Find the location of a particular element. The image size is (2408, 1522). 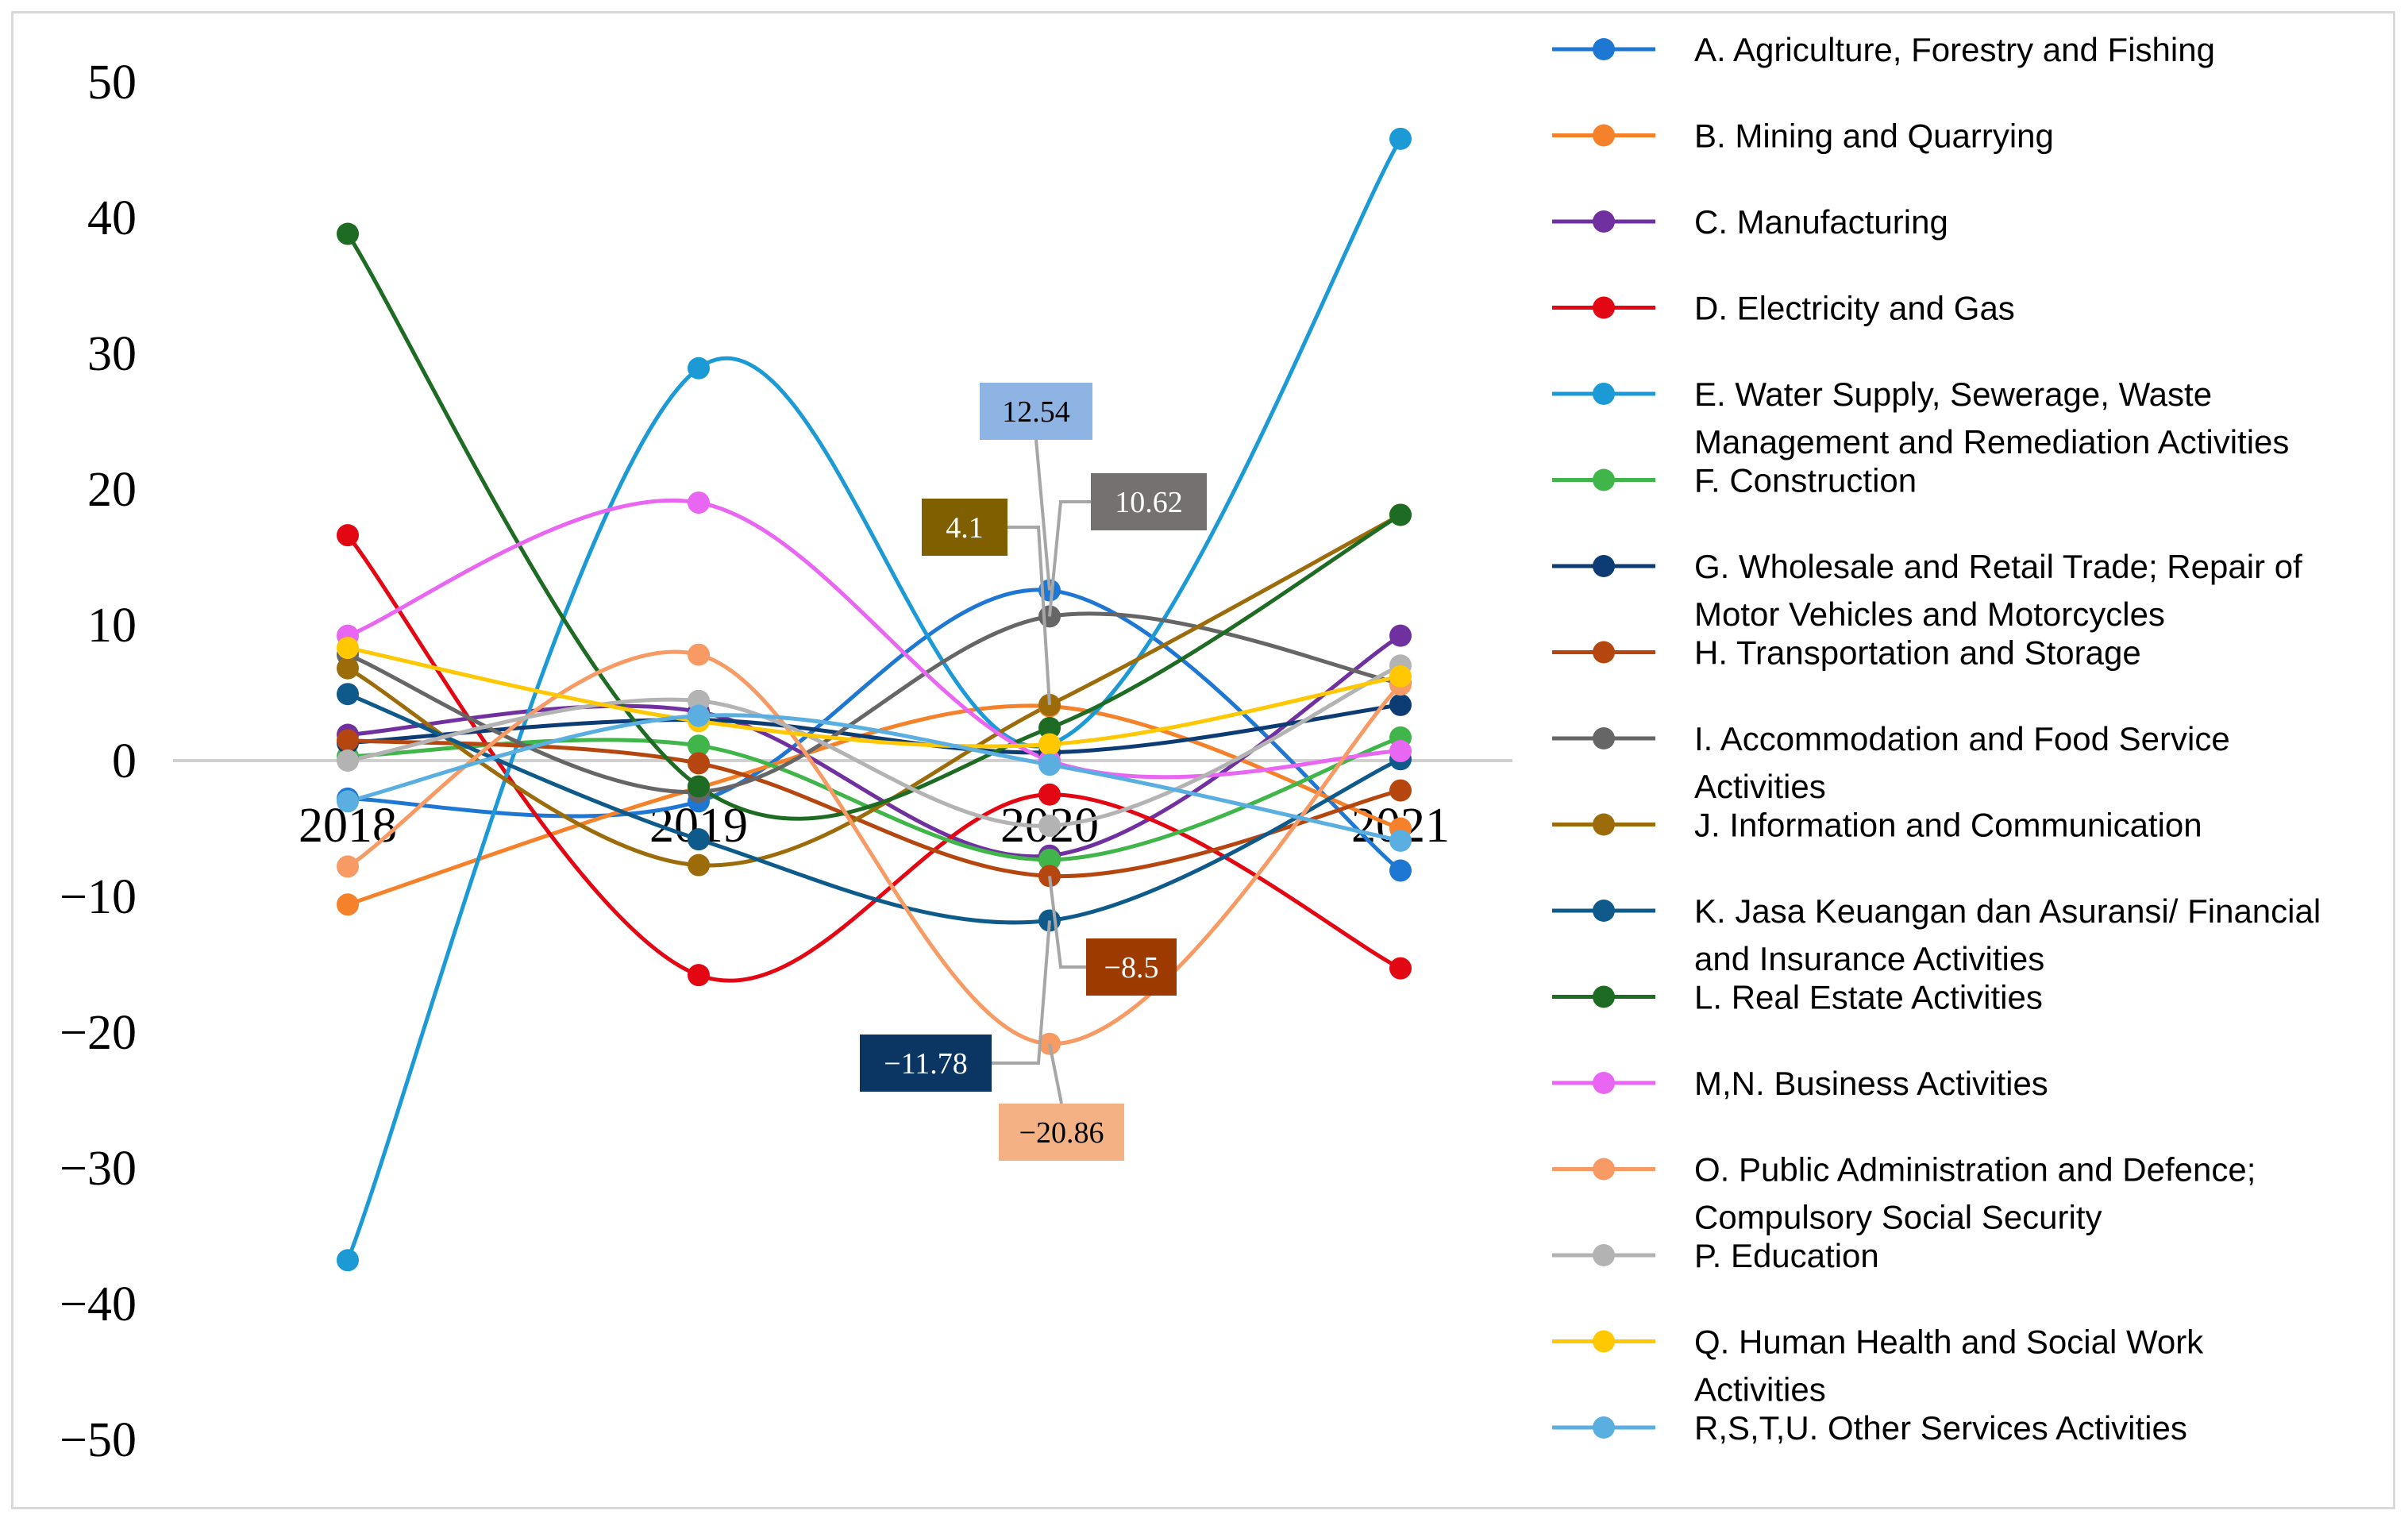

callout-layer: 12.54 10.62 4.1 −8.5 −11.78 −20.86 is located at coordinates (1034, 772).